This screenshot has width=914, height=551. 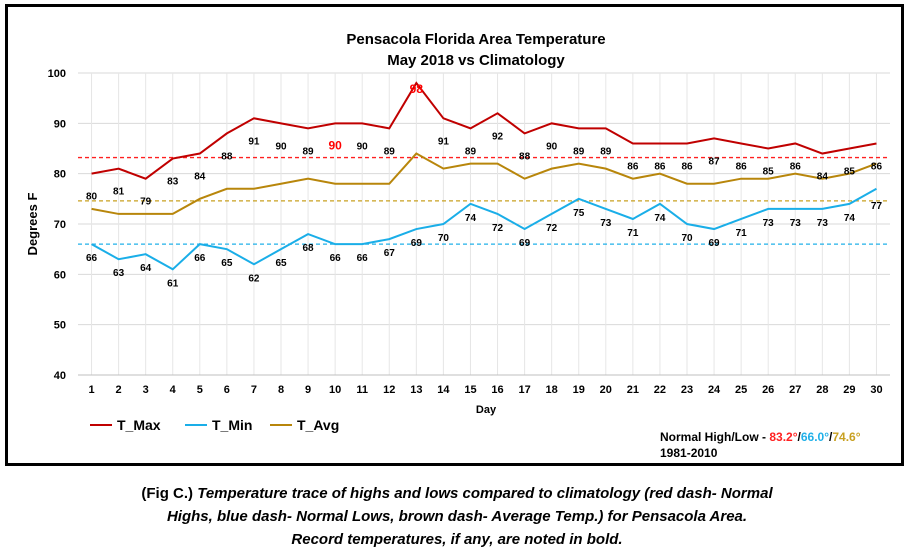 I want to click on y-tick-label: 90, so click(x=60, y=124).